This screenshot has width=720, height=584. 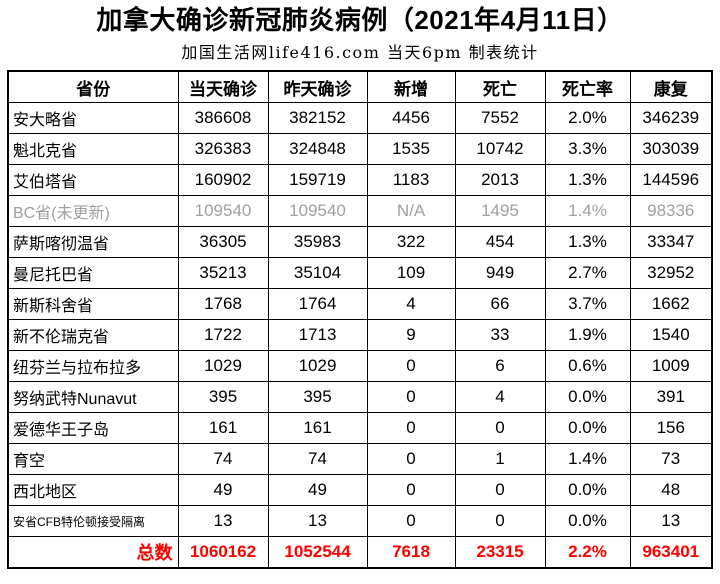 I want to click on value-cell: 33347, so click(x=671, y=242).